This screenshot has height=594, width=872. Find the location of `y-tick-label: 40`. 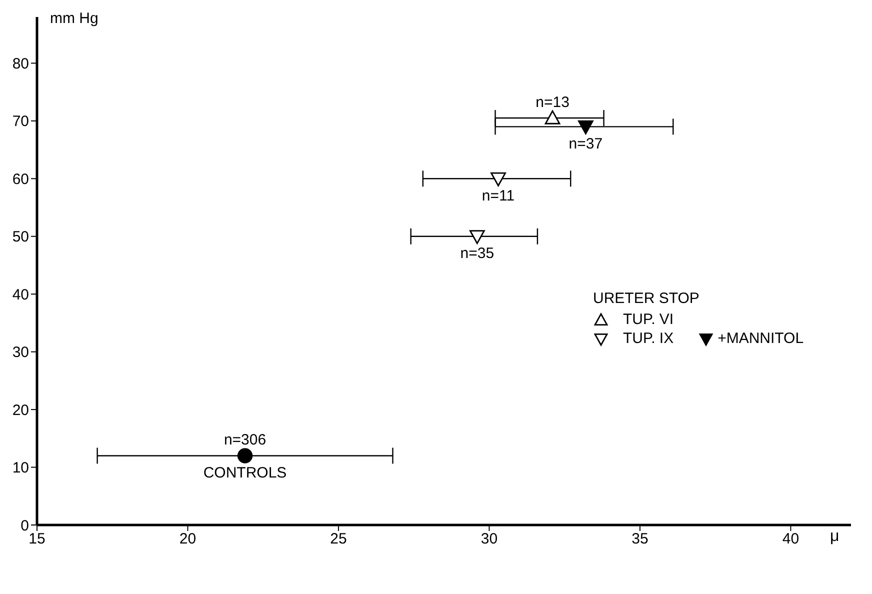

y-tick-label: 40 is located at coordinates (20, 295).